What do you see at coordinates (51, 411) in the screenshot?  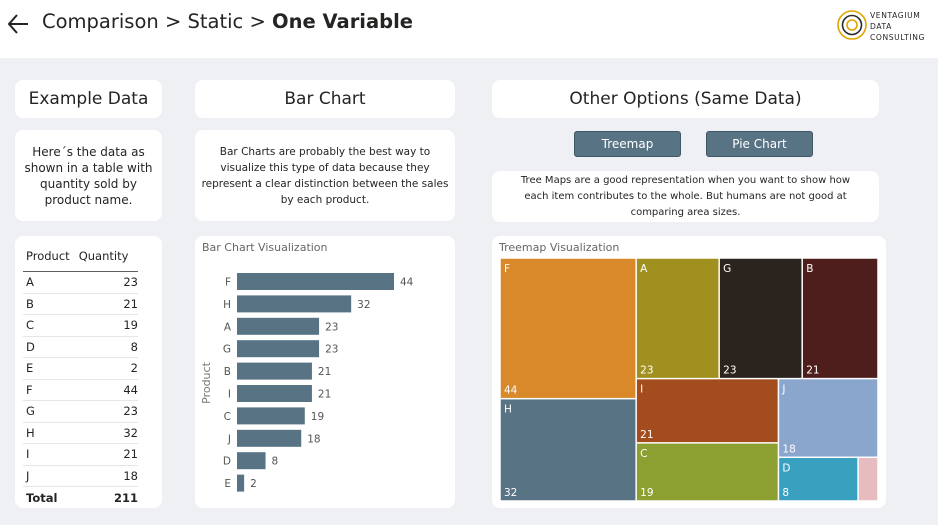 I see `product-cell: G` at bounding box center [51, 411].